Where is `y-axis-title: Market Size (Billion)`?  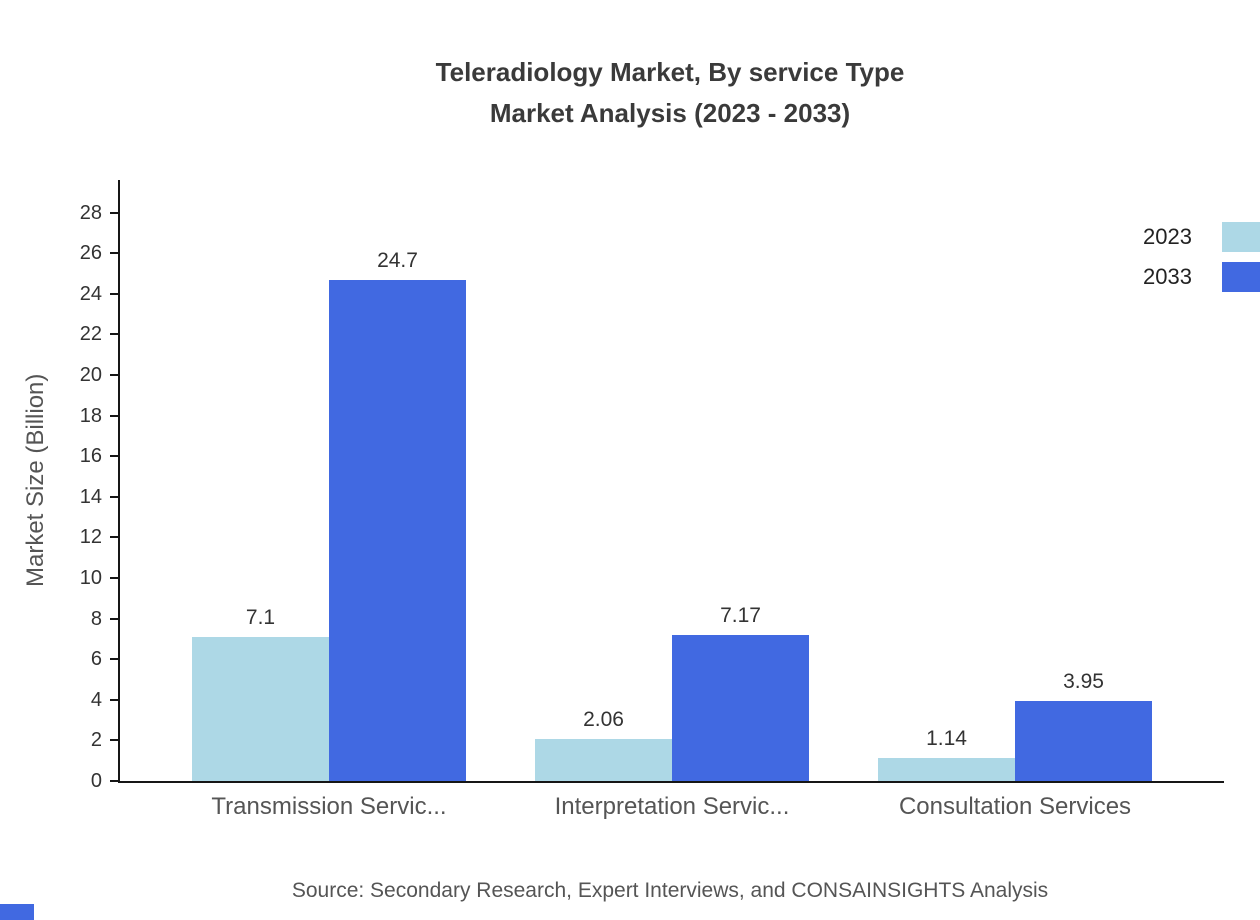 y-axis-title: Market Size (Billion) is located at coordinates (35, 480).